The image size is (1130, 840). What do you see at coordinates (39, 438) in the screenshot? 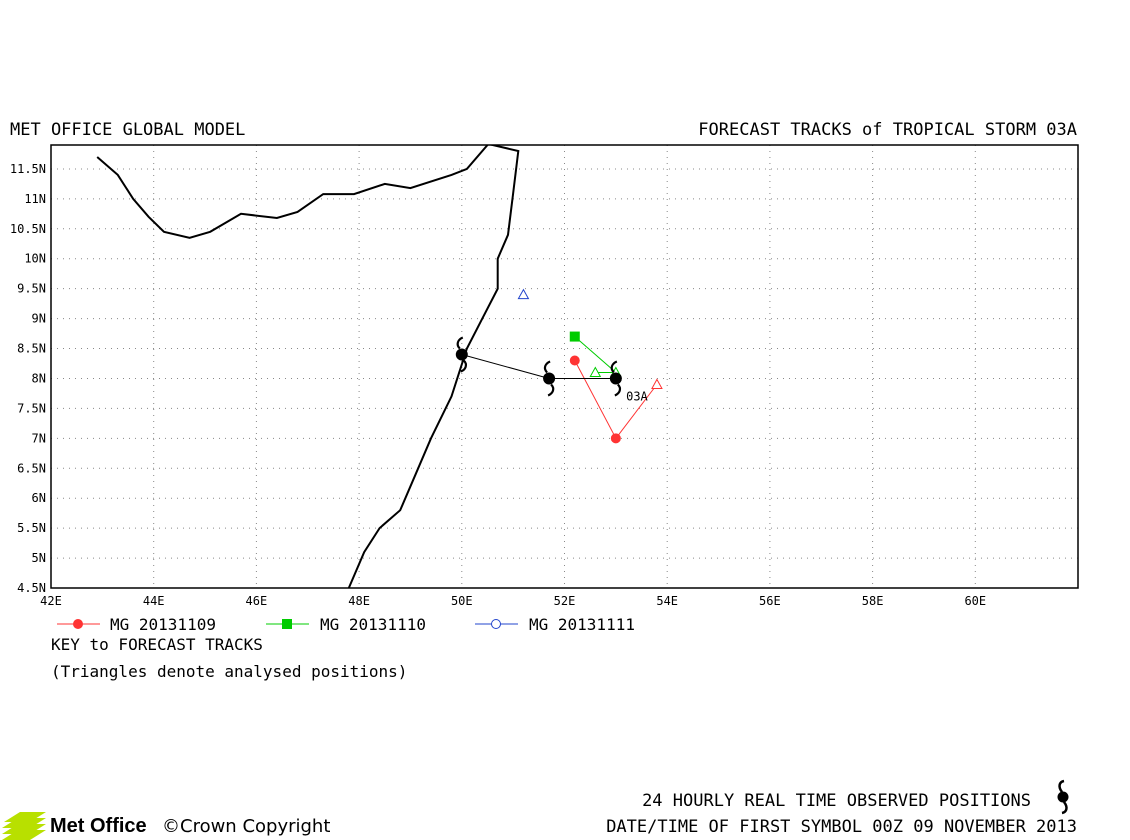
I see `y-tick-label: 7N` at bounding box center [39, 438].